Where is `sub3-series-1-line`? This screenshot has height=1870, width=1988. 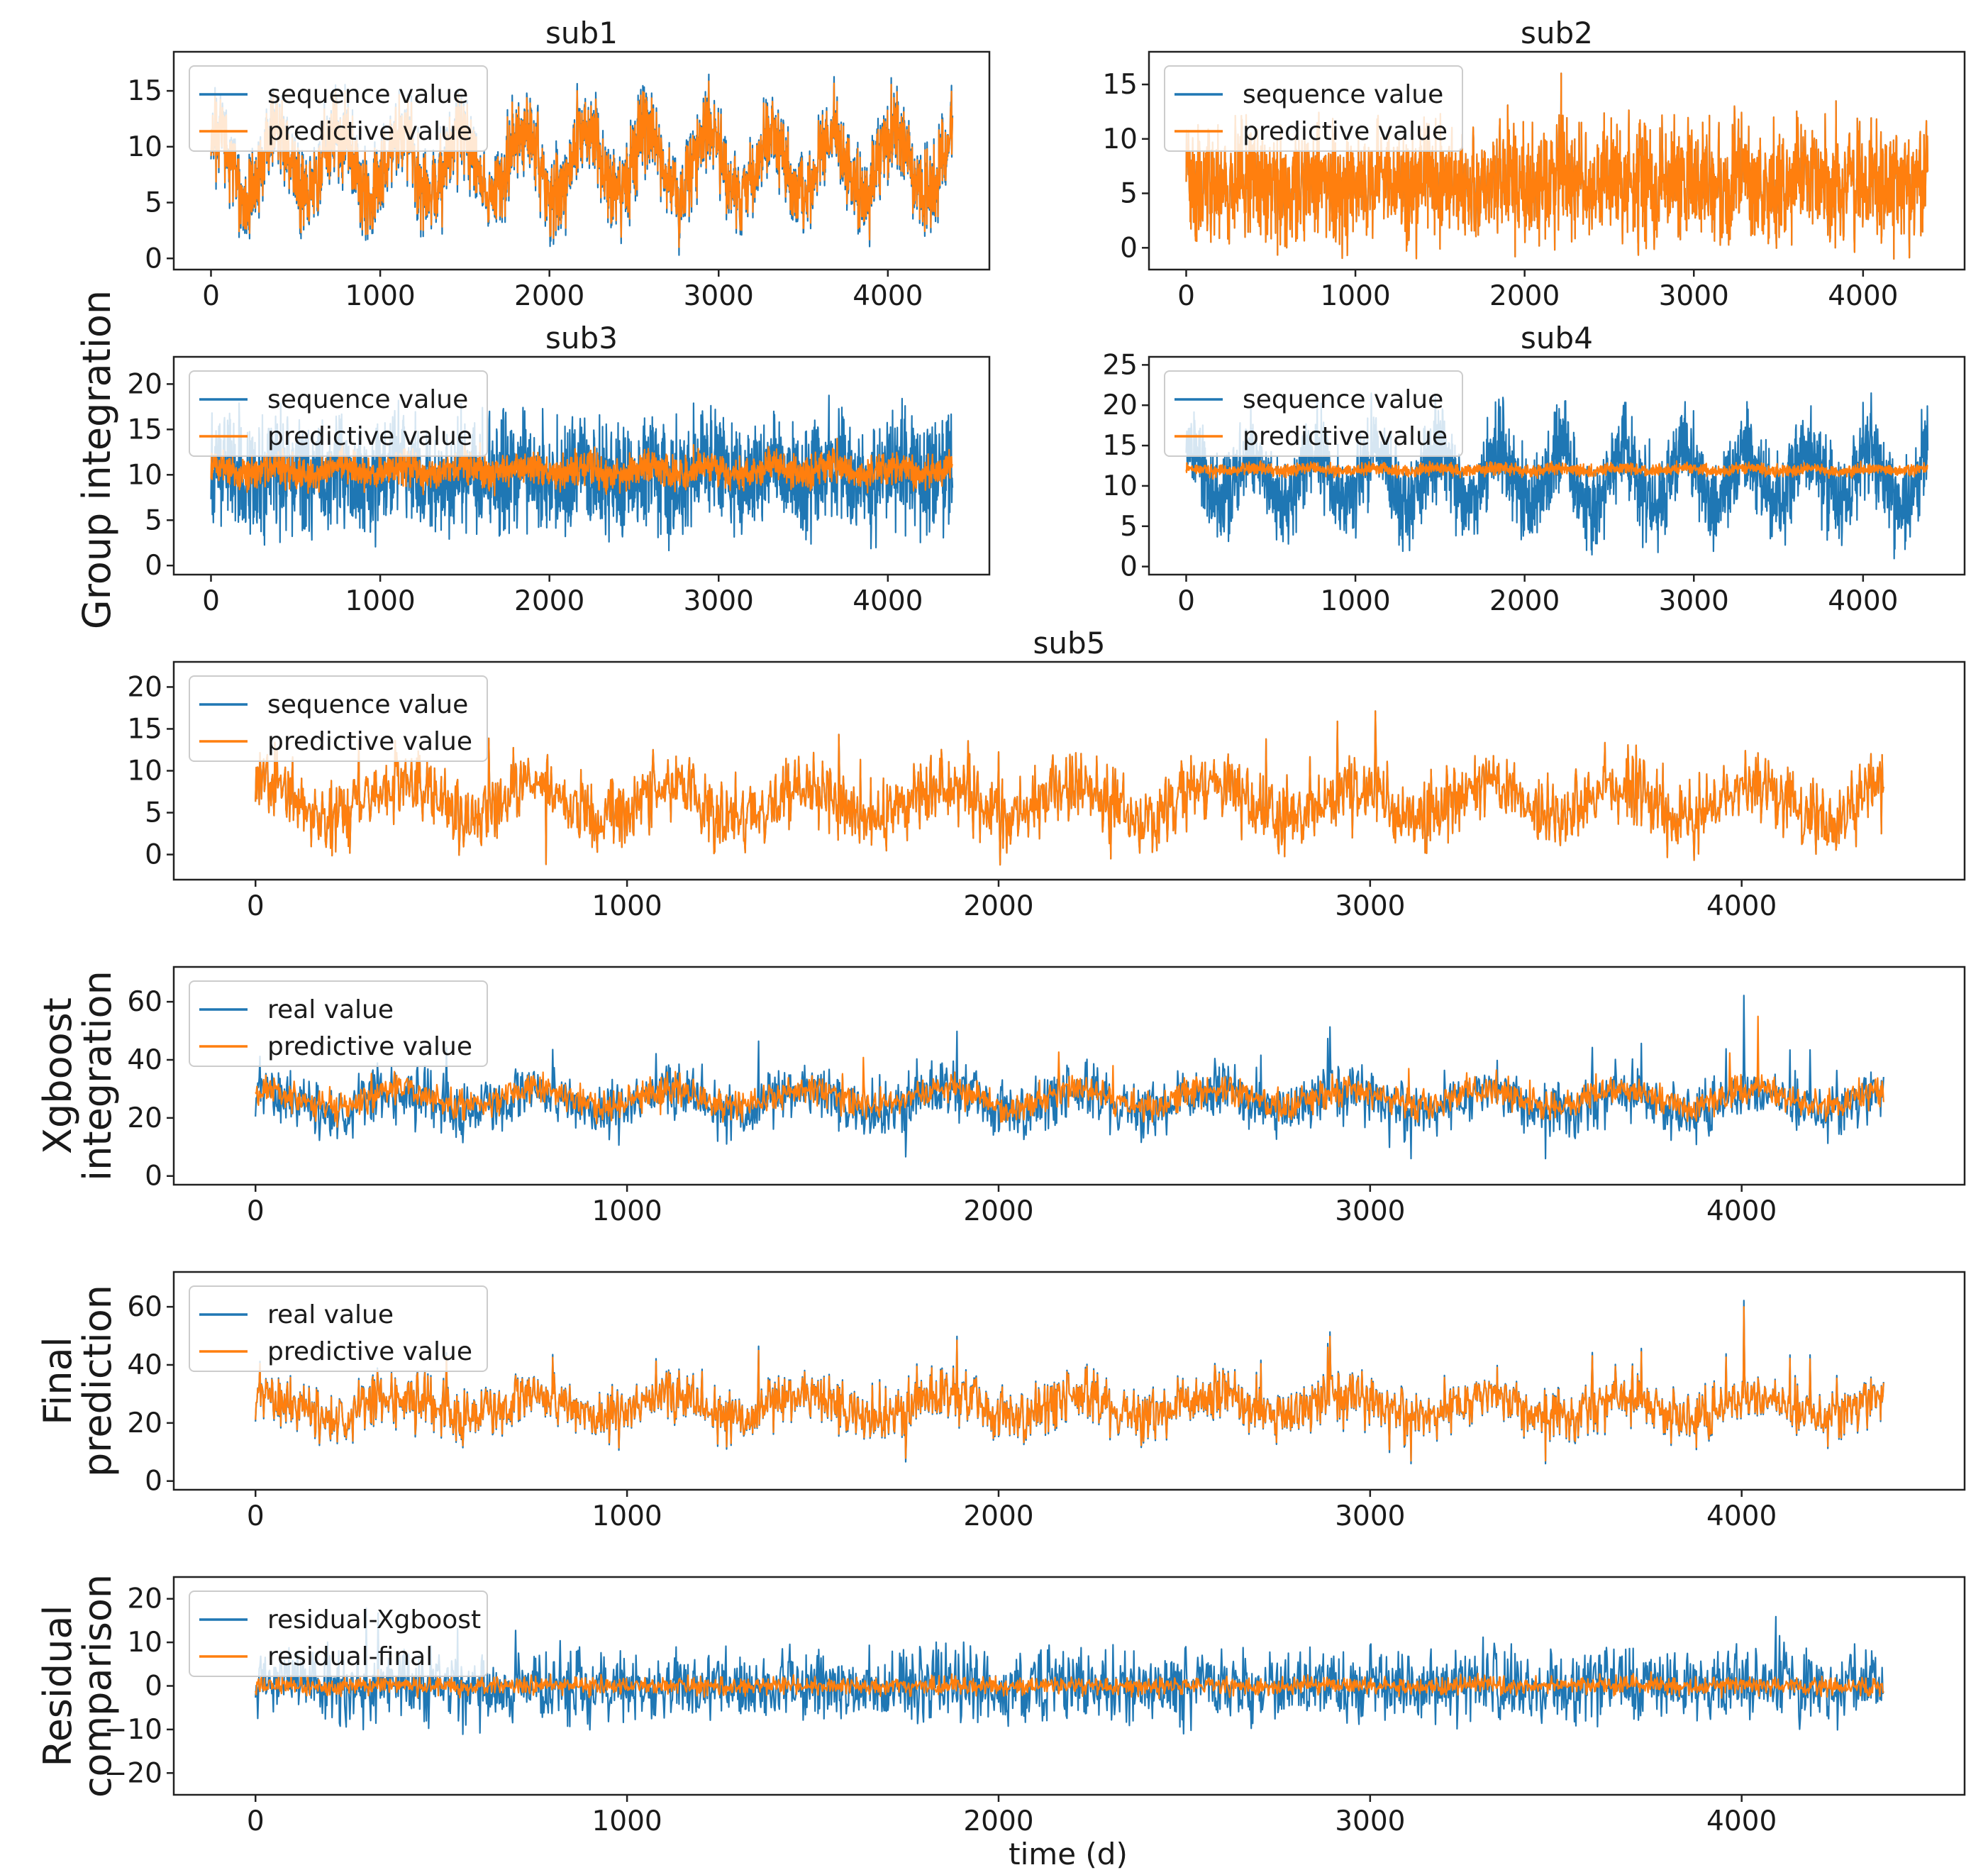
sub3-series-1-line is located at coordinates (581, 467).